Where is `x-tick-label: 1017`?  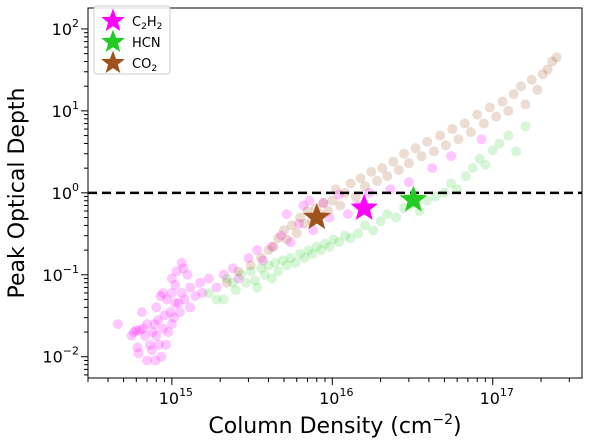 x-tick-label: 1017 is located at coordinates (497, 397).